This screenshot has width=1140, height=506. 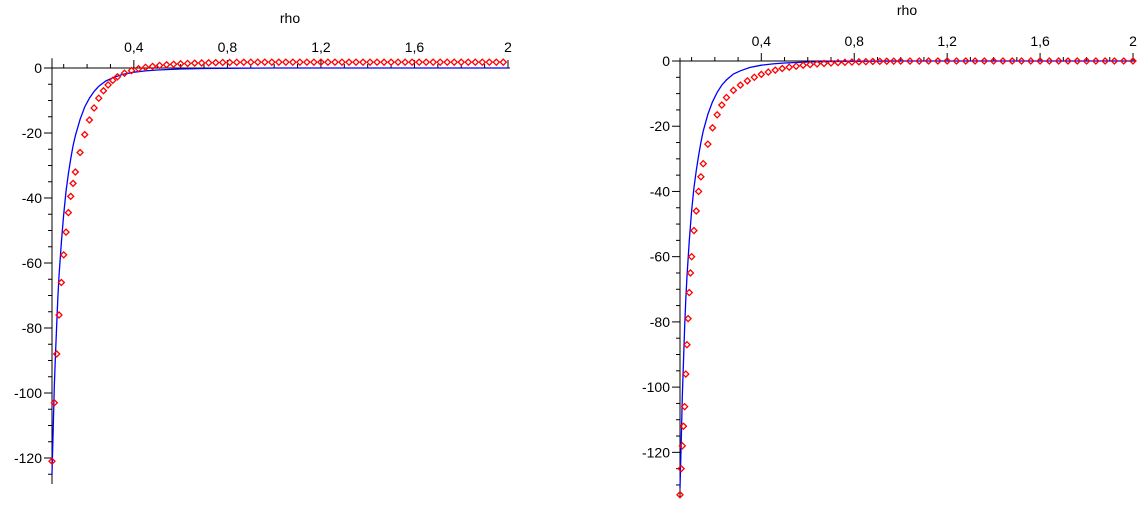 What do you see at coordinates (32, 133) in the screenshot?
I see `y-tick-label: -20` at bounding box center [32, 133].